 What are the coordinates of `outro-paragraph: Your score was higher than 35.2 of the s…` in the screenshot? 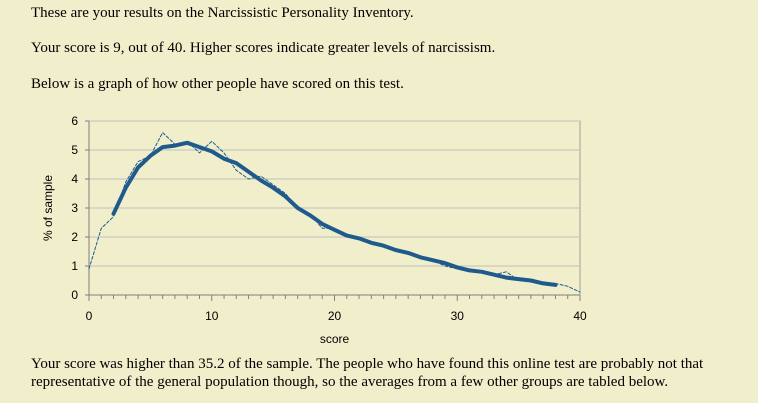 It's located at (367, 373).